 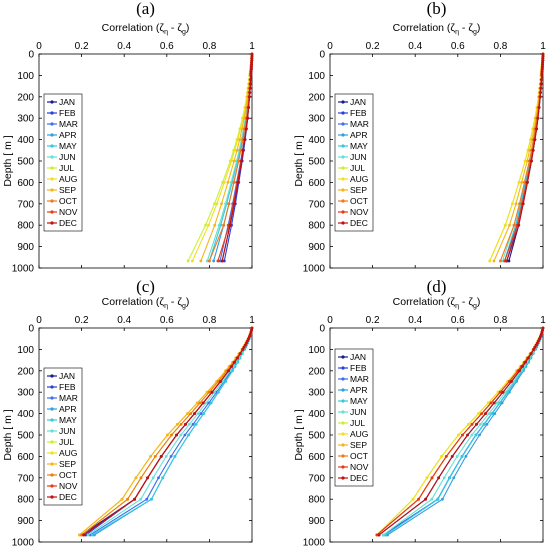 I want to click on series-line-apr, so click(x=524, y=158).